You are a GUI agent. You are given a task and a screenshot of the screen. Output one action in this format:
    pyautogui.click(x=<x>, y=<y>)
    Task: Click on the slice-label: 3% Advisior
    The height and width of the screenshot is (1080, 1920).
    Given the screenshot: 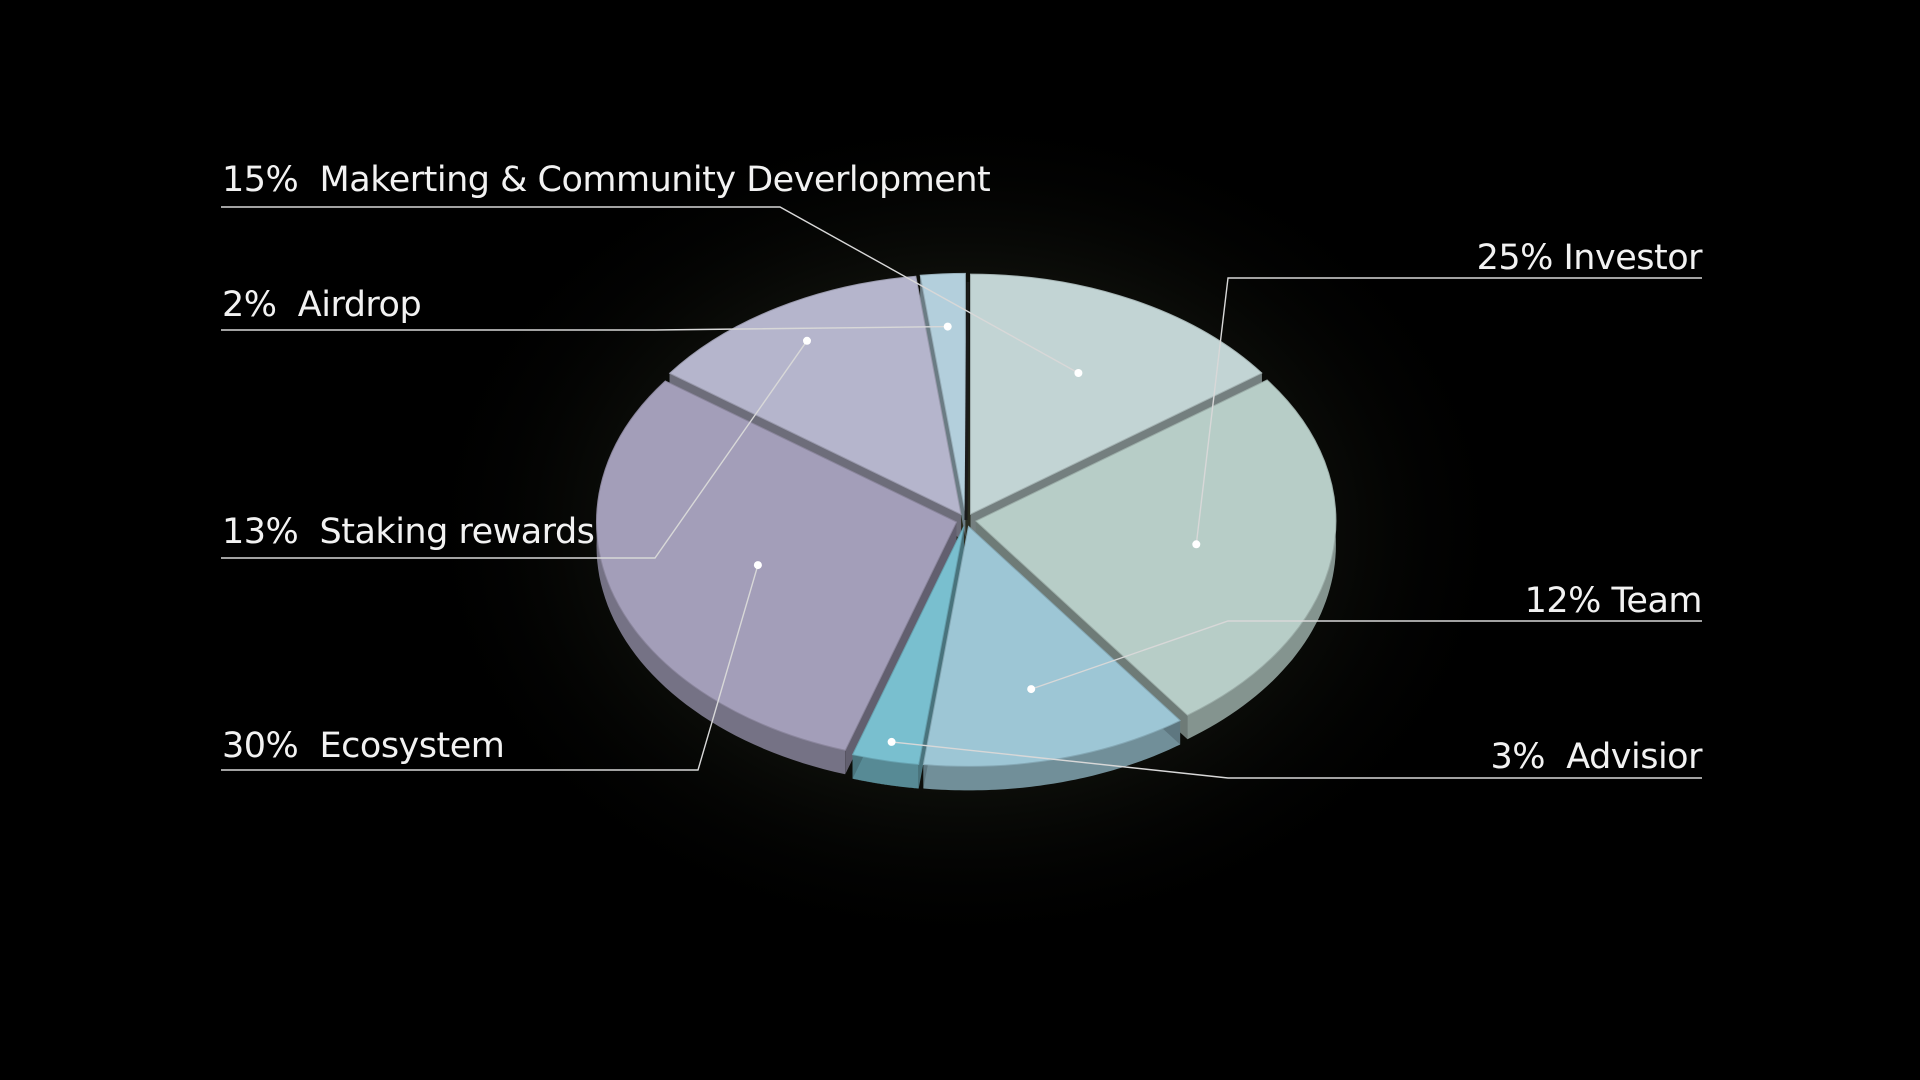 What is the action you would take?
    pyautogui.click(x=1596, y=757)
    